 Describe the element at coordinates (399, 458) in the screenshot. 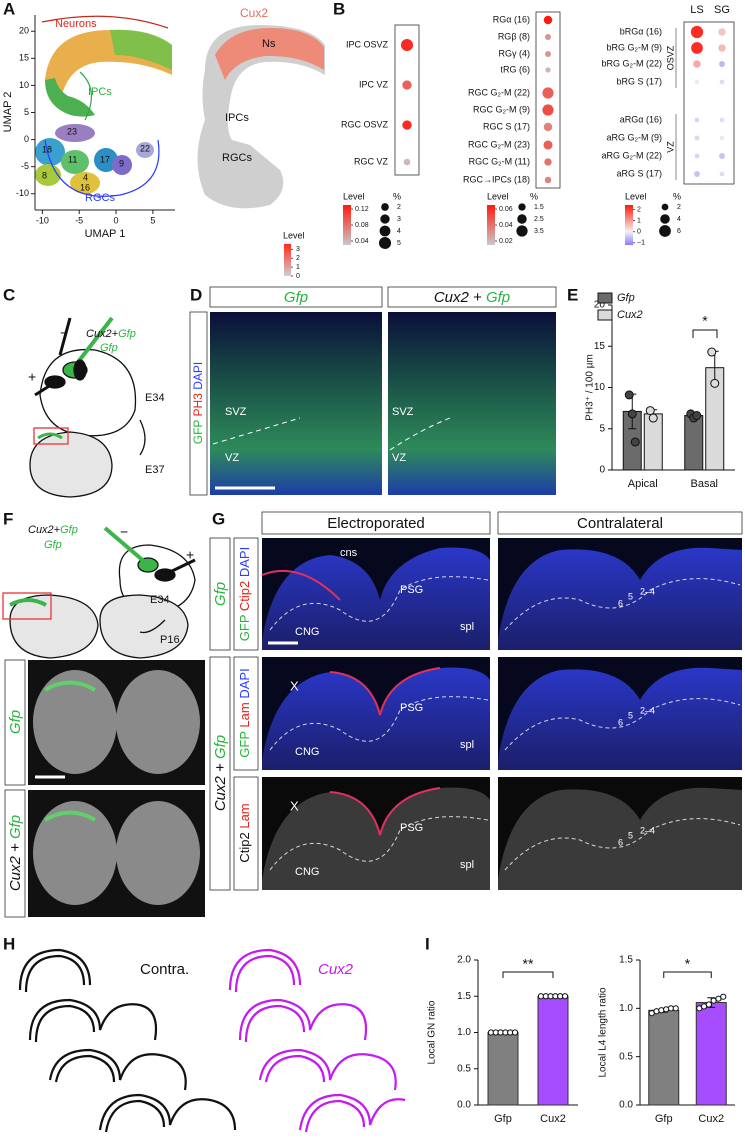

I see `zone-label: VZ` at that location.